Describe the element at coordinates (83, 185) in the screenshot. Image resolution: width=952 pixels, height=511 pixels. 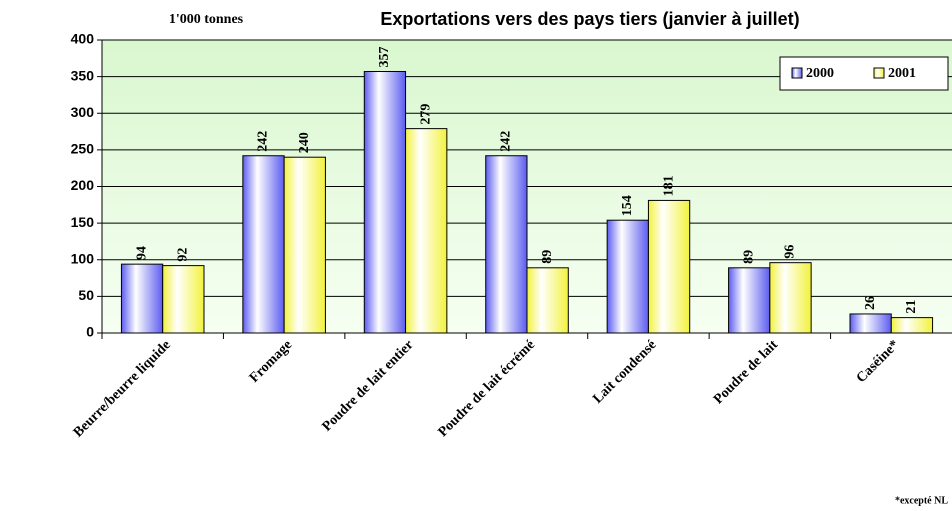
I see `y-tick-label: 200` at that location.